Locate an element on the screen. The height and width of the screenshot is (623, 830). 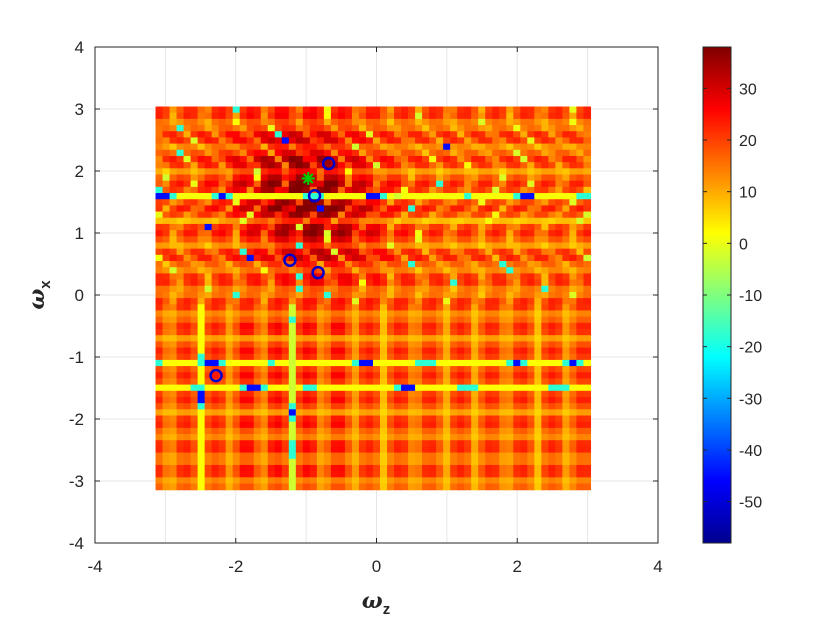
marker-layer is located at coordinates (272, 269).